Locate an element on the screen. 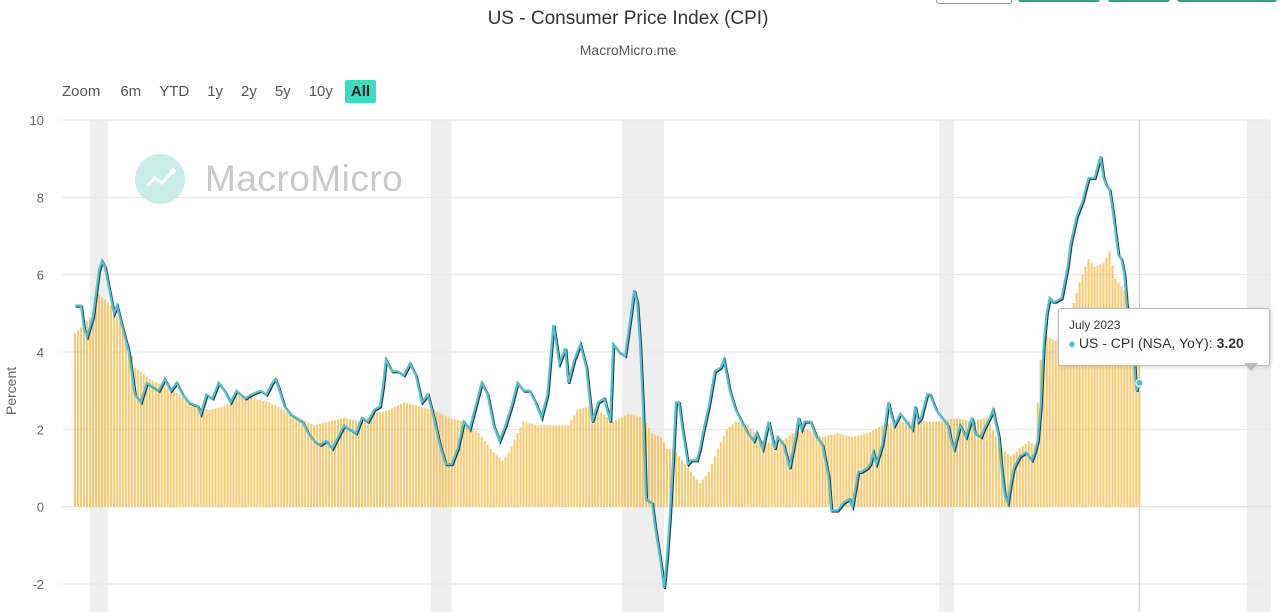 The image size is (1280, 612). range-10y-button: 10y is located at coordinates (320, 91).